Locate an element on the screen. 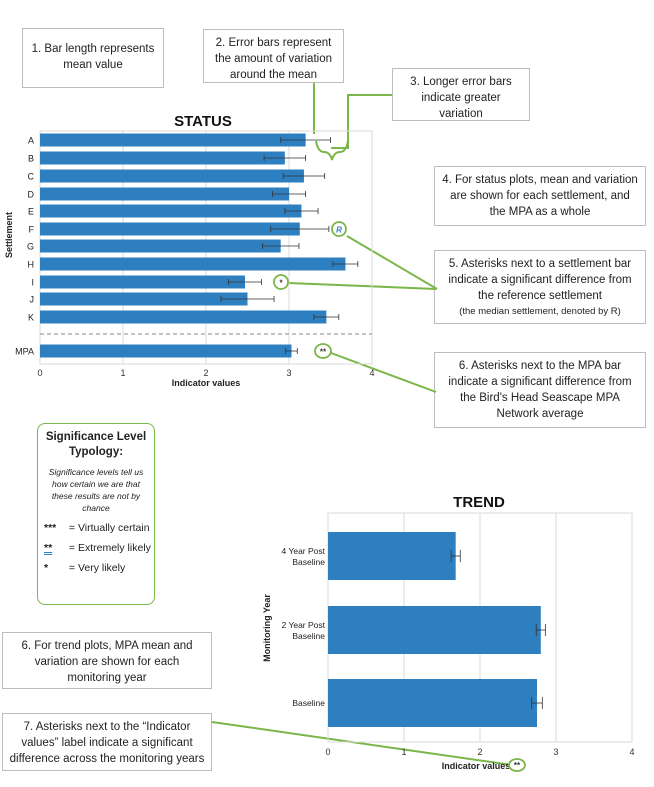 This screenshot has width=654, height=787. category-label: E is located at coordinates (31, 212).